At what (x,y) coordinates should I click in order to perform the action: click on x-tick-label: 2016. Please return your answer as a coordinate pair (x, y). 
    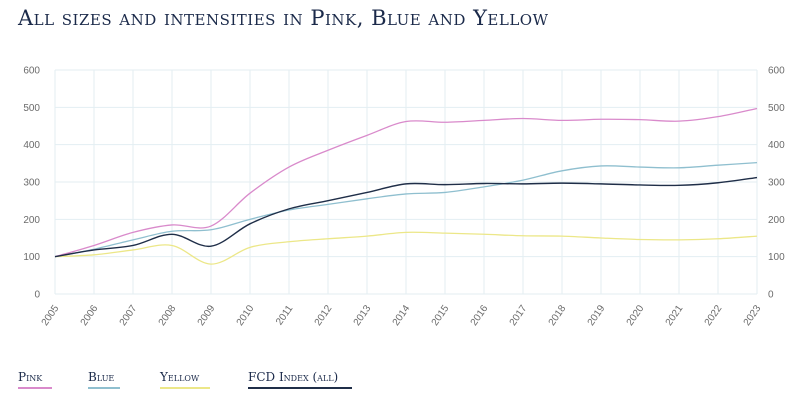
    Looking at the image, I should click on (480, 315).